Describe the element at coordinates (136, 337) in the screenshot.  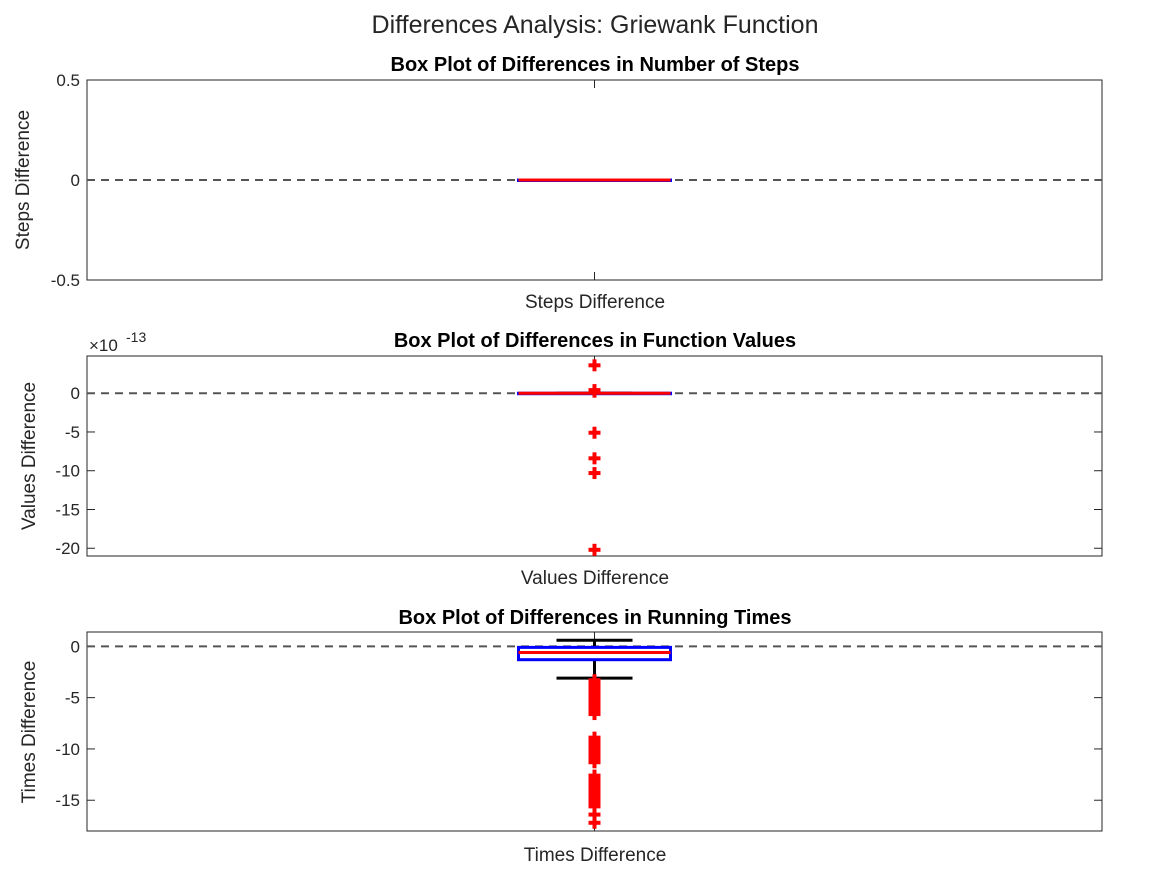
I see `exponent-label: -13` at that location.